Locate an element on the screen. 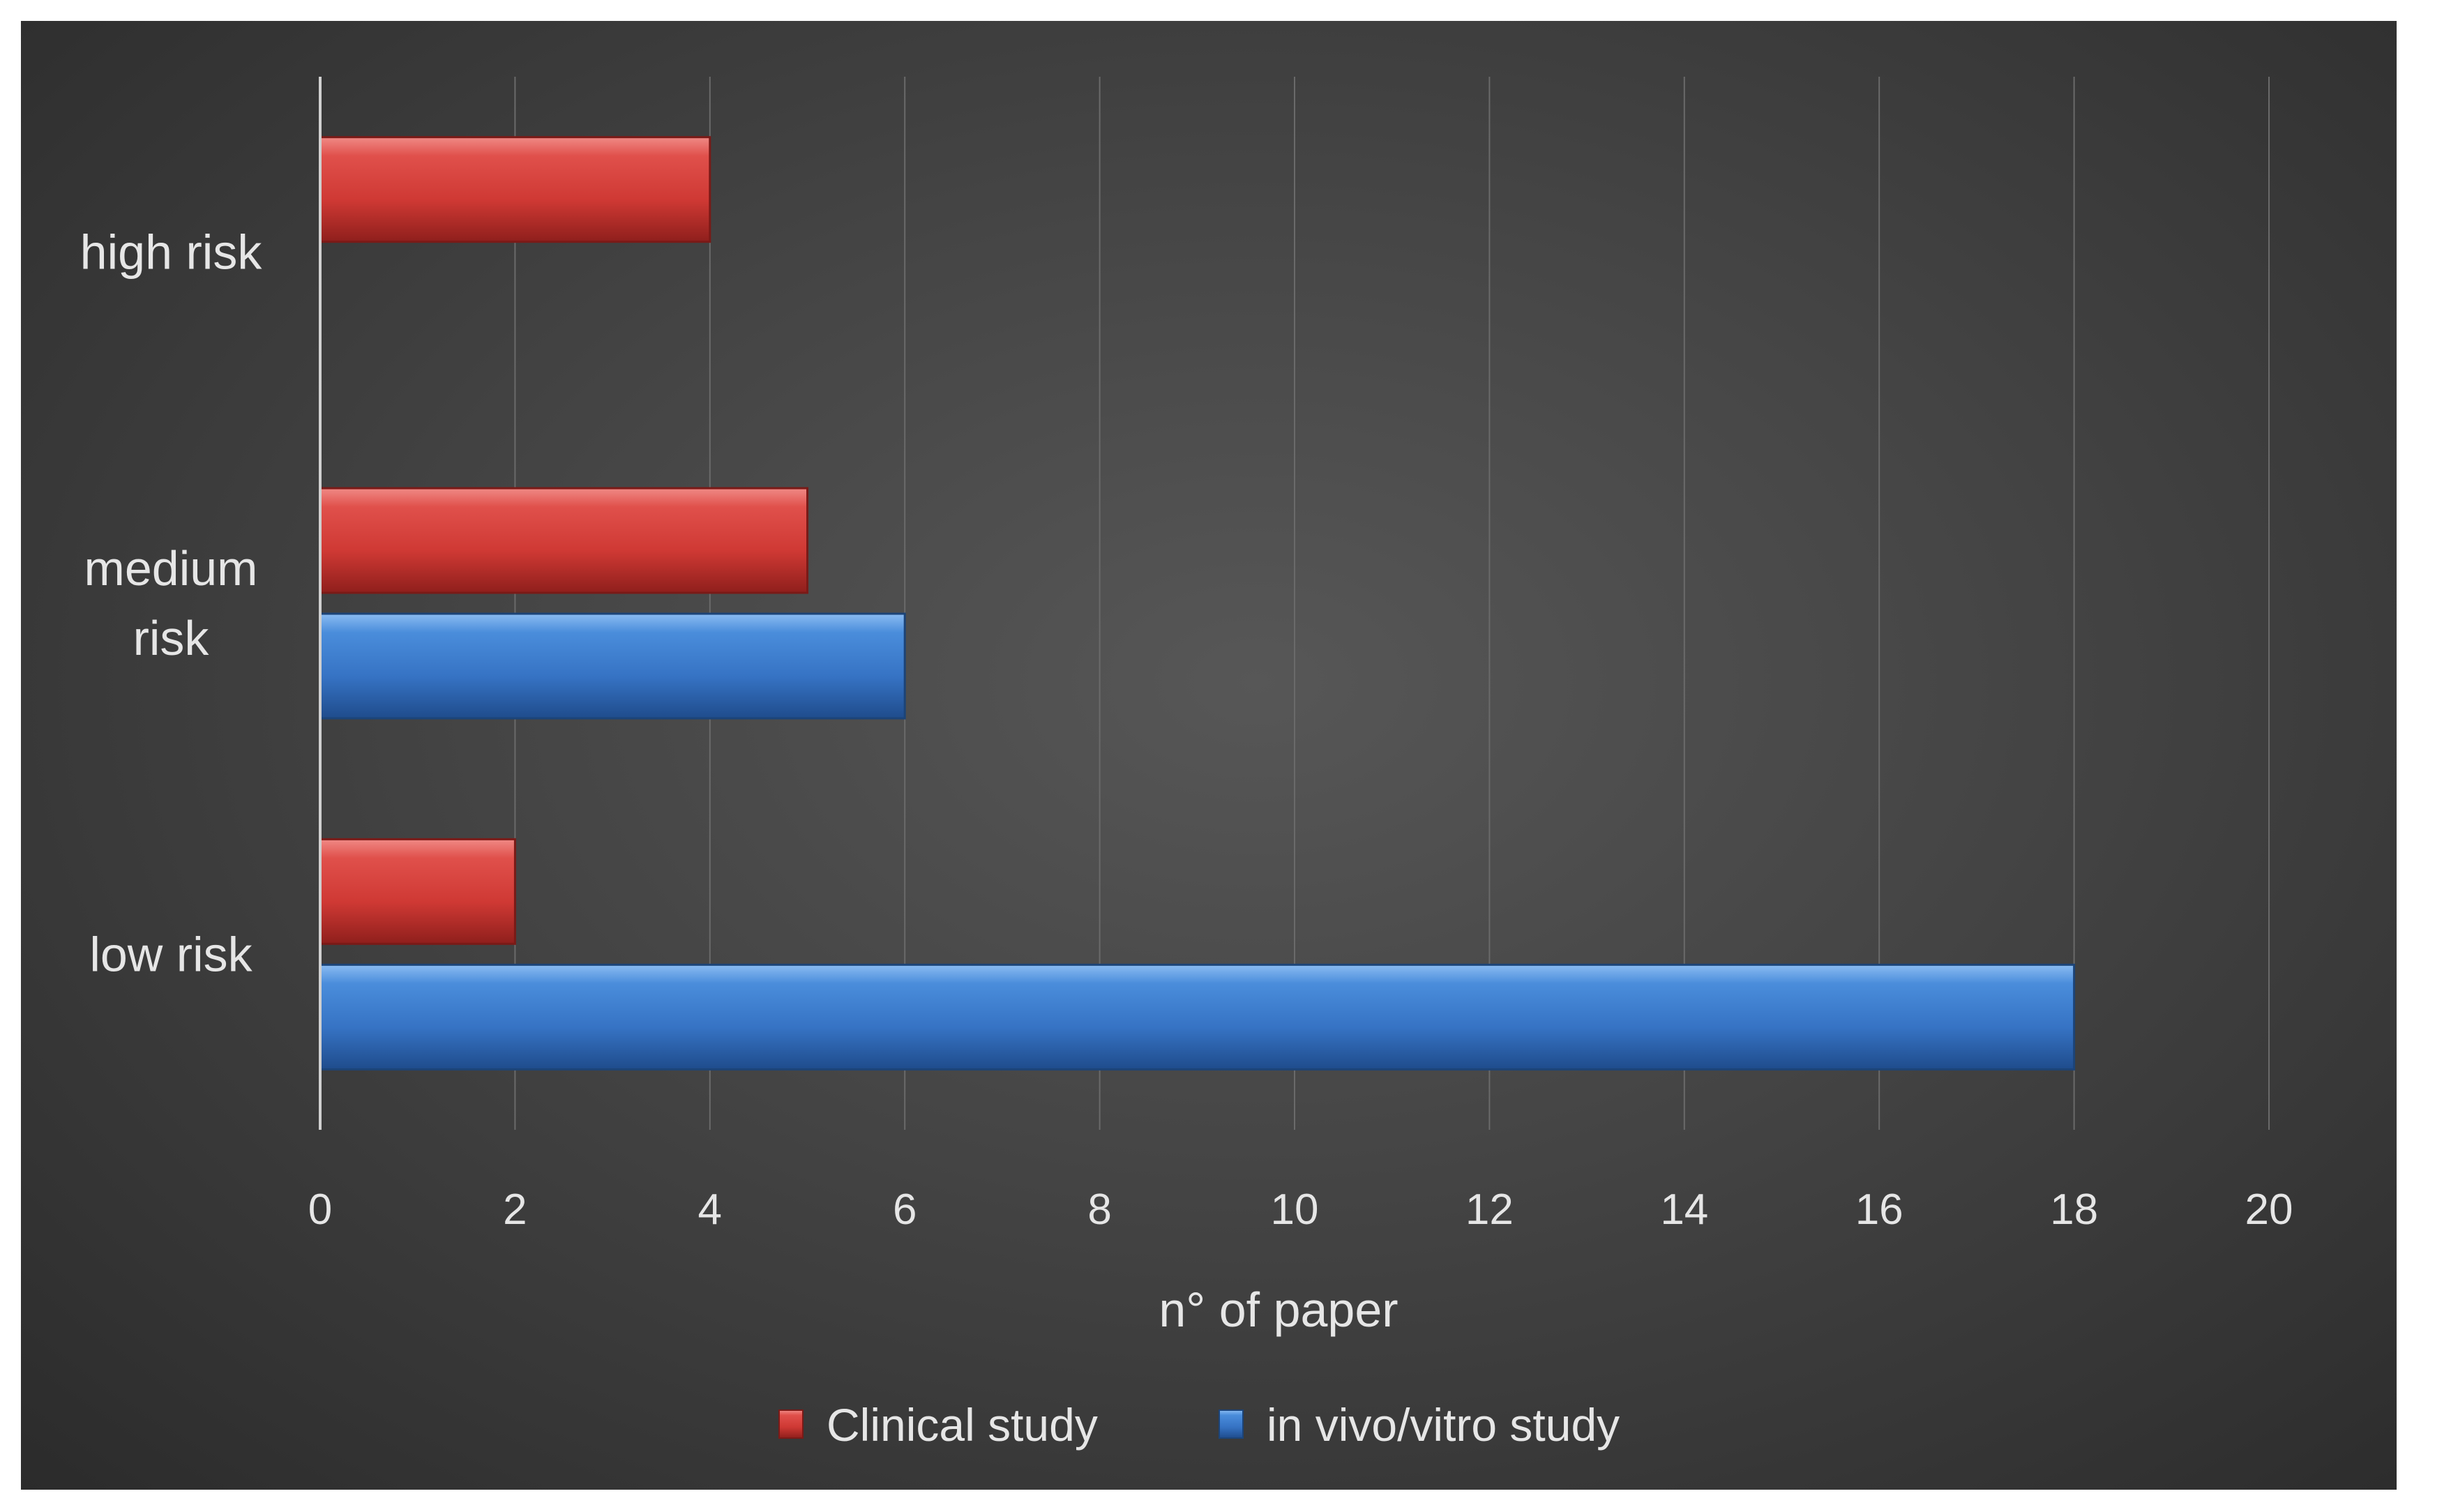 The height and width of the screenshot is (1512, 2458). x-tick-label: 12 is located at coordinates (1490, 1210).